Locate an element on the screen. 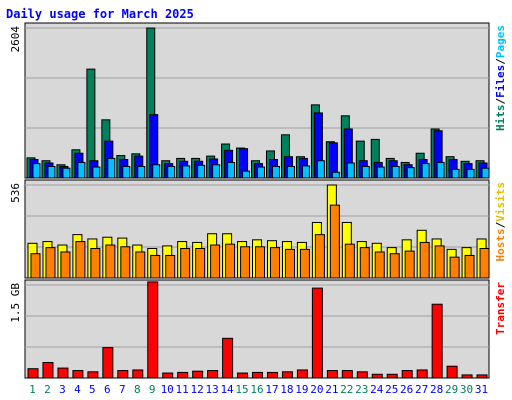  x-tick-label: 18 is located at coordinates (286, 389).